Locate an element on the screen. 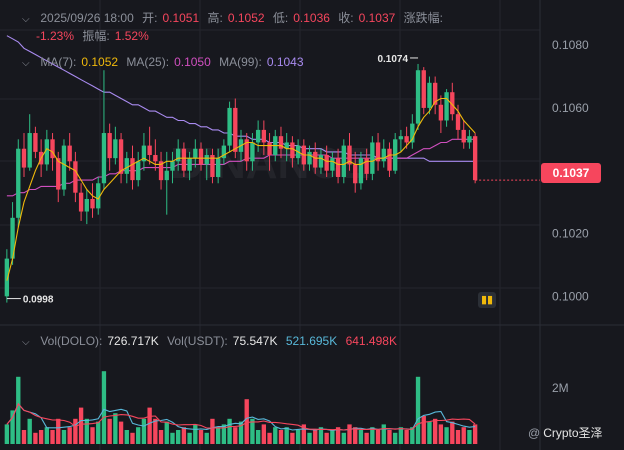 The width and height of the screenshot is (624, 450). watermark-text: Crypto圣泽 is located at coordinates (573, 433).